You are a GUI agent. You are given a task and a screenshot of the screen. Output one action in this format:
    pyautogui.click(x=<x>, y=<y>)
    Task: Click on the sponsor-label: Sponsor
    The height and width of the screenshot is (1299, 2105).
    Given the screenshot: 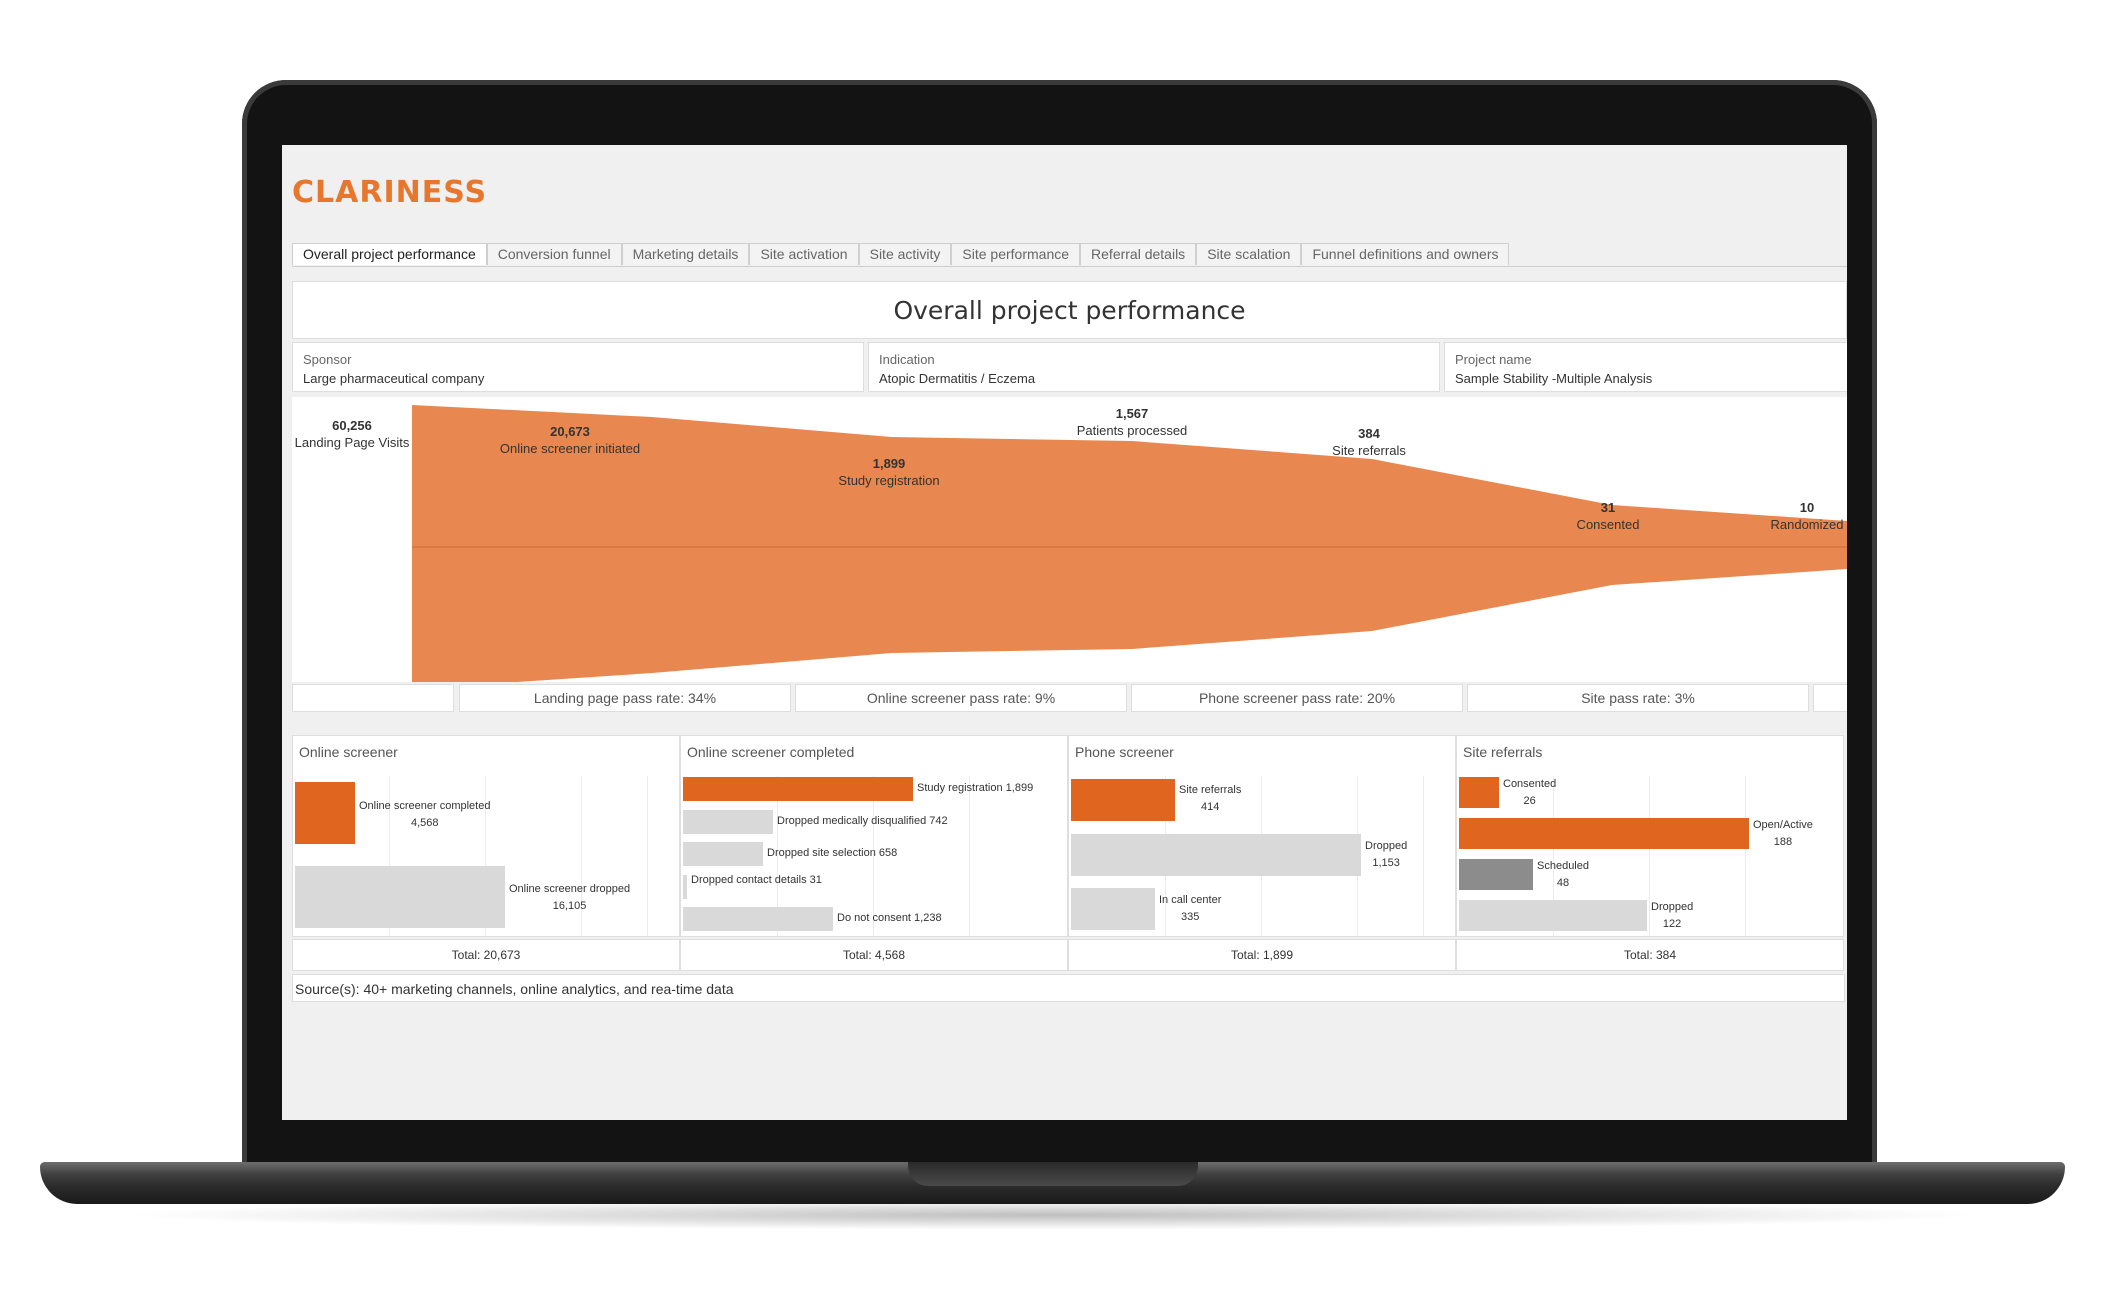 What is the action you would take?
    pyautogui.click(x=327, y=359)
    